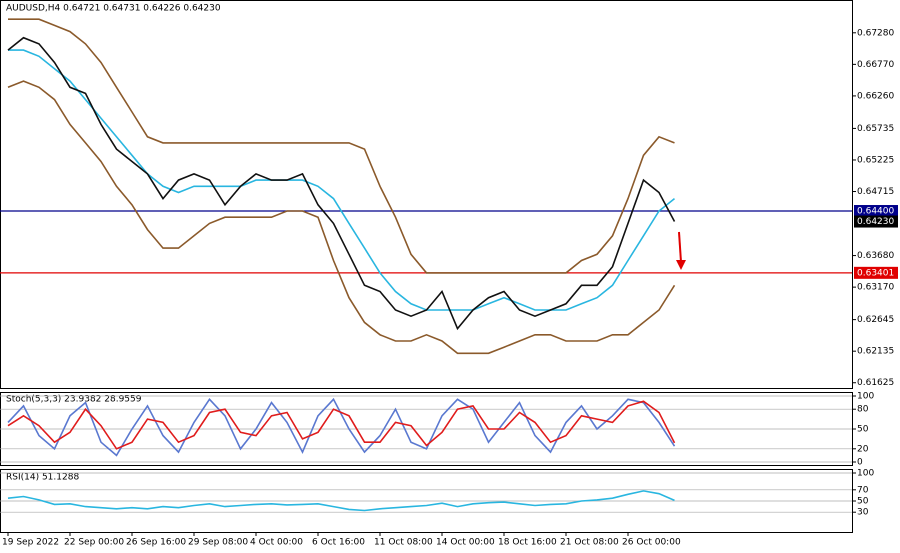 The height and width of the screenshot is (553, 900). I want to click on y-tick-label: 0.62135, so click(875, 352).